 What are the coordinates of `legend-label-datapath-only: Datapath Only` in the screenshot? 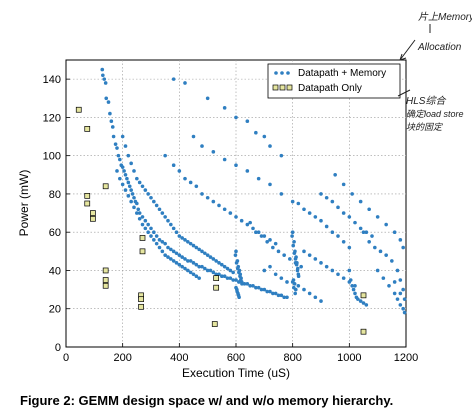 It's located at (330, 88).